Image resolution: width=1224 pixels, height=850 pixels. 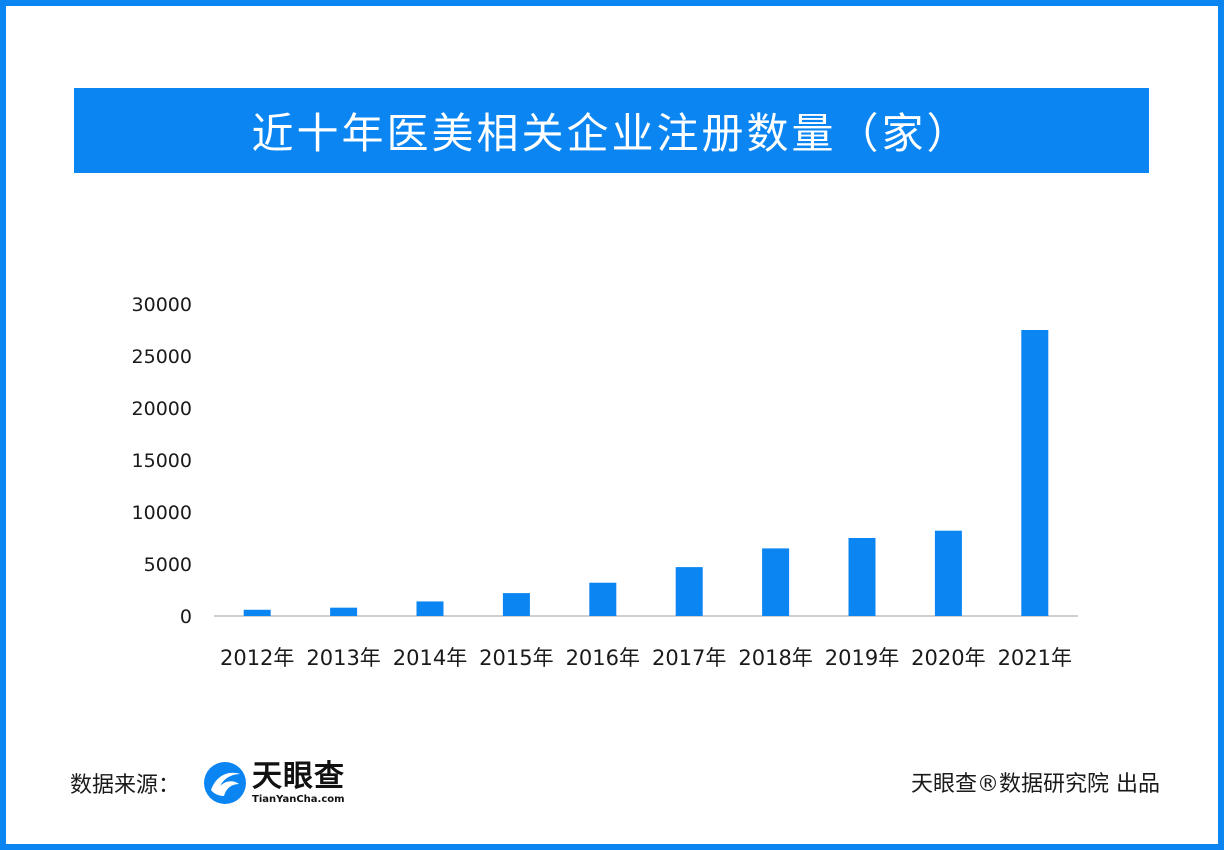 What do you see at coordinates (775, 658) in the screenshot?
I see `x-tick-label: 2018年` at bounding box center [775, 658].